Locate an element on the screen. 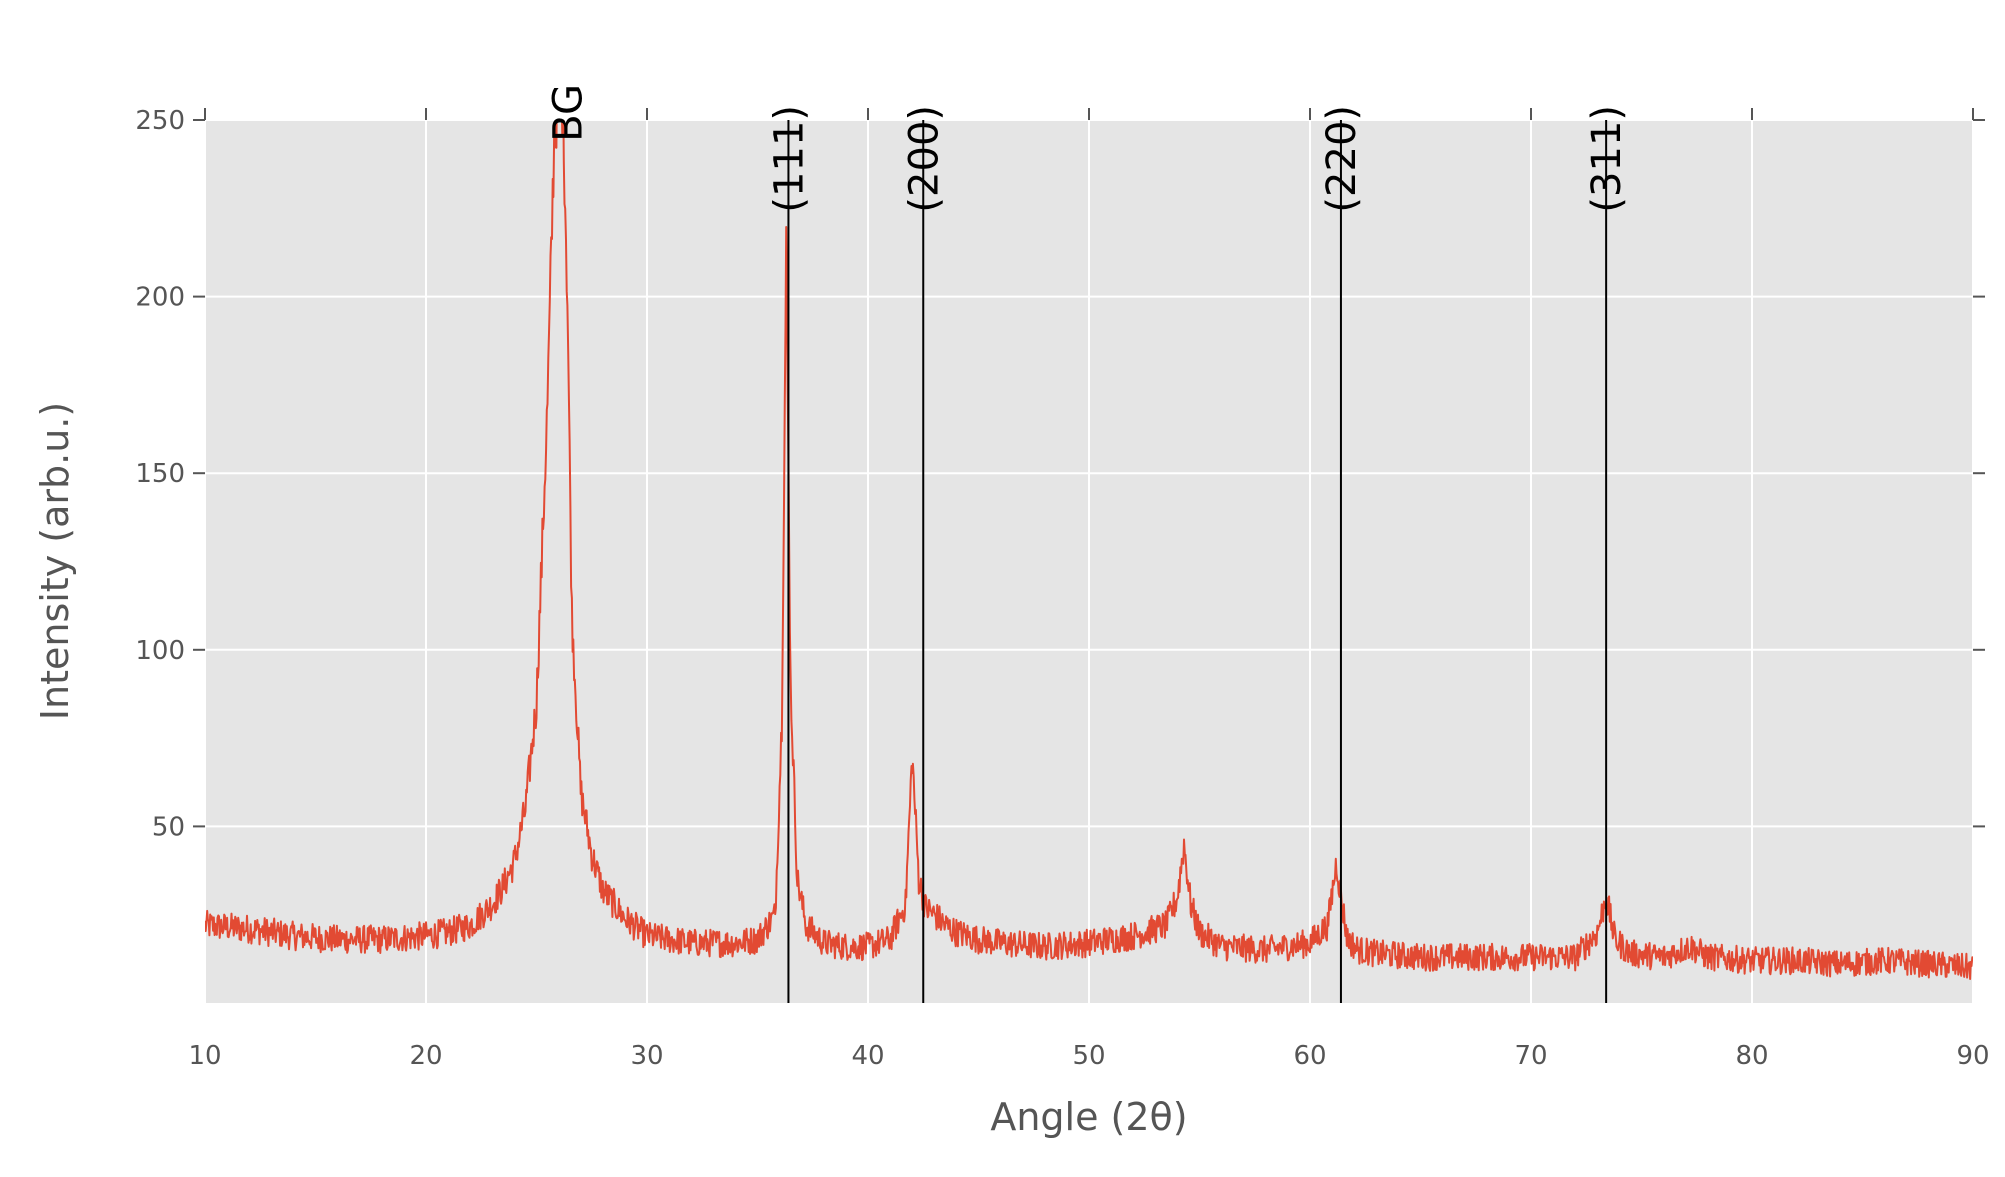 This screenshot has height=1177, width=2005. x-axis-title: Angle (2θ) is located at coordinates (1088, 1117).